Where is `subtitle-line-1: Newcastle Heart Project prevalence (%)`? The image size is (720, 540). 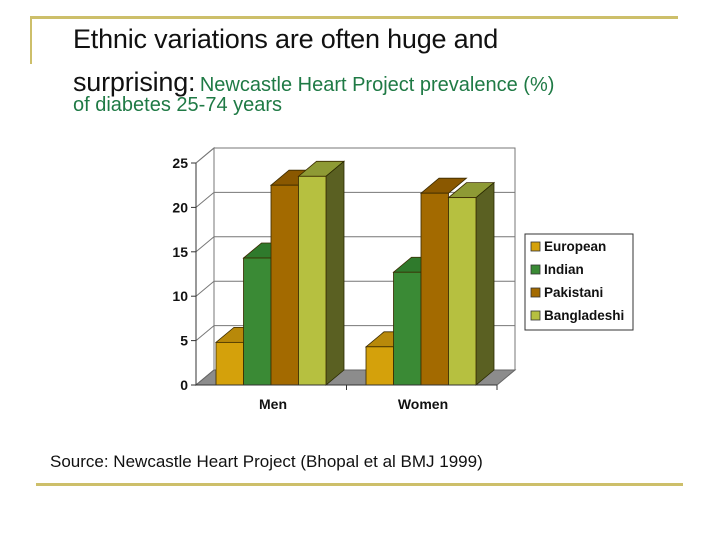
subtitle-line-1: Newcastle Heart Project prevalence (%) is located at coordinates (377, 85).